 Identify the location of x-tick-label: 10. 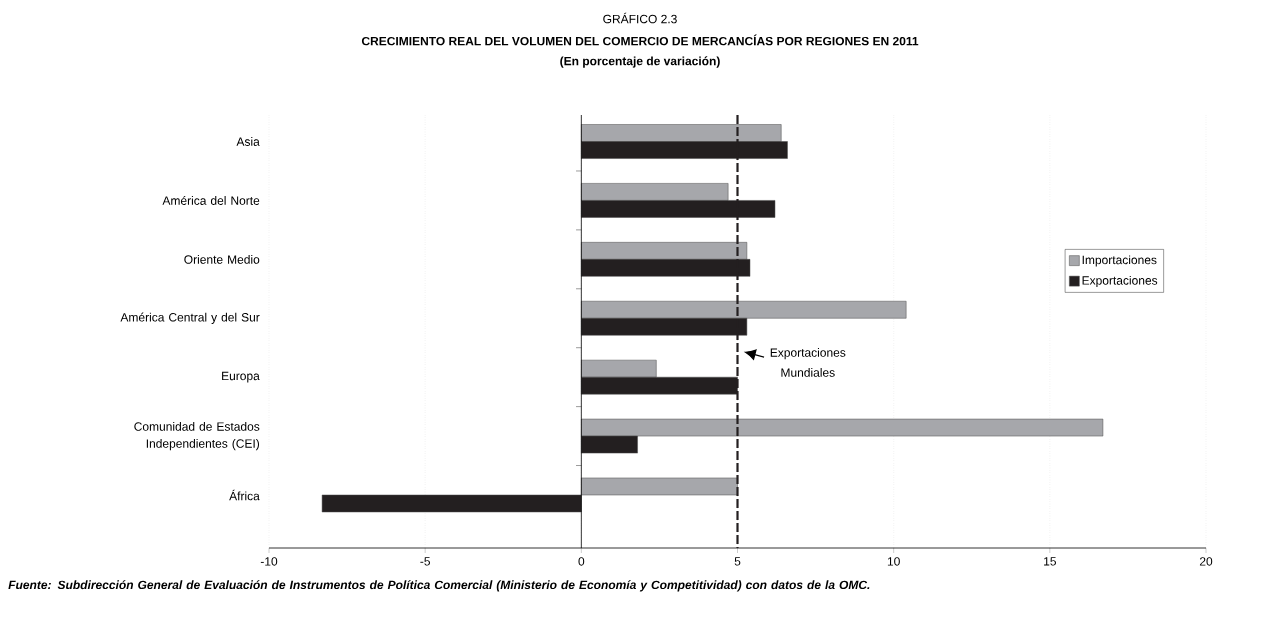
(893, 561).